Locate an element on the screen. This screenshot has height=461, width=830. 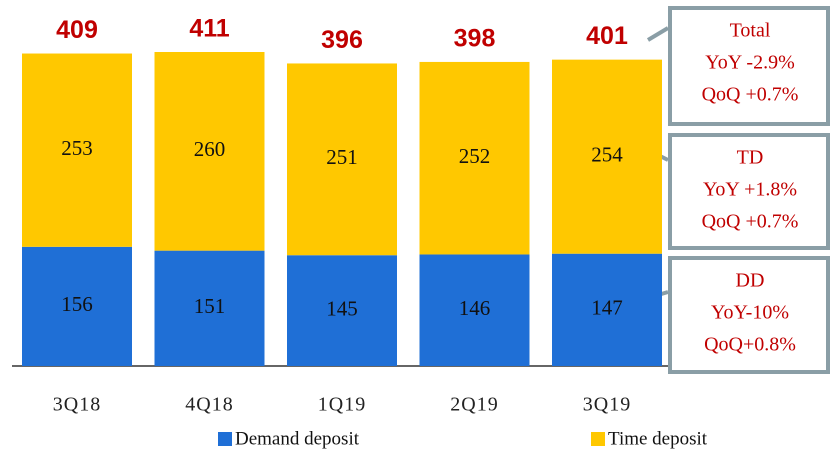
annotation-text: QoQ+0.8% is located at coordinates (750, 345).